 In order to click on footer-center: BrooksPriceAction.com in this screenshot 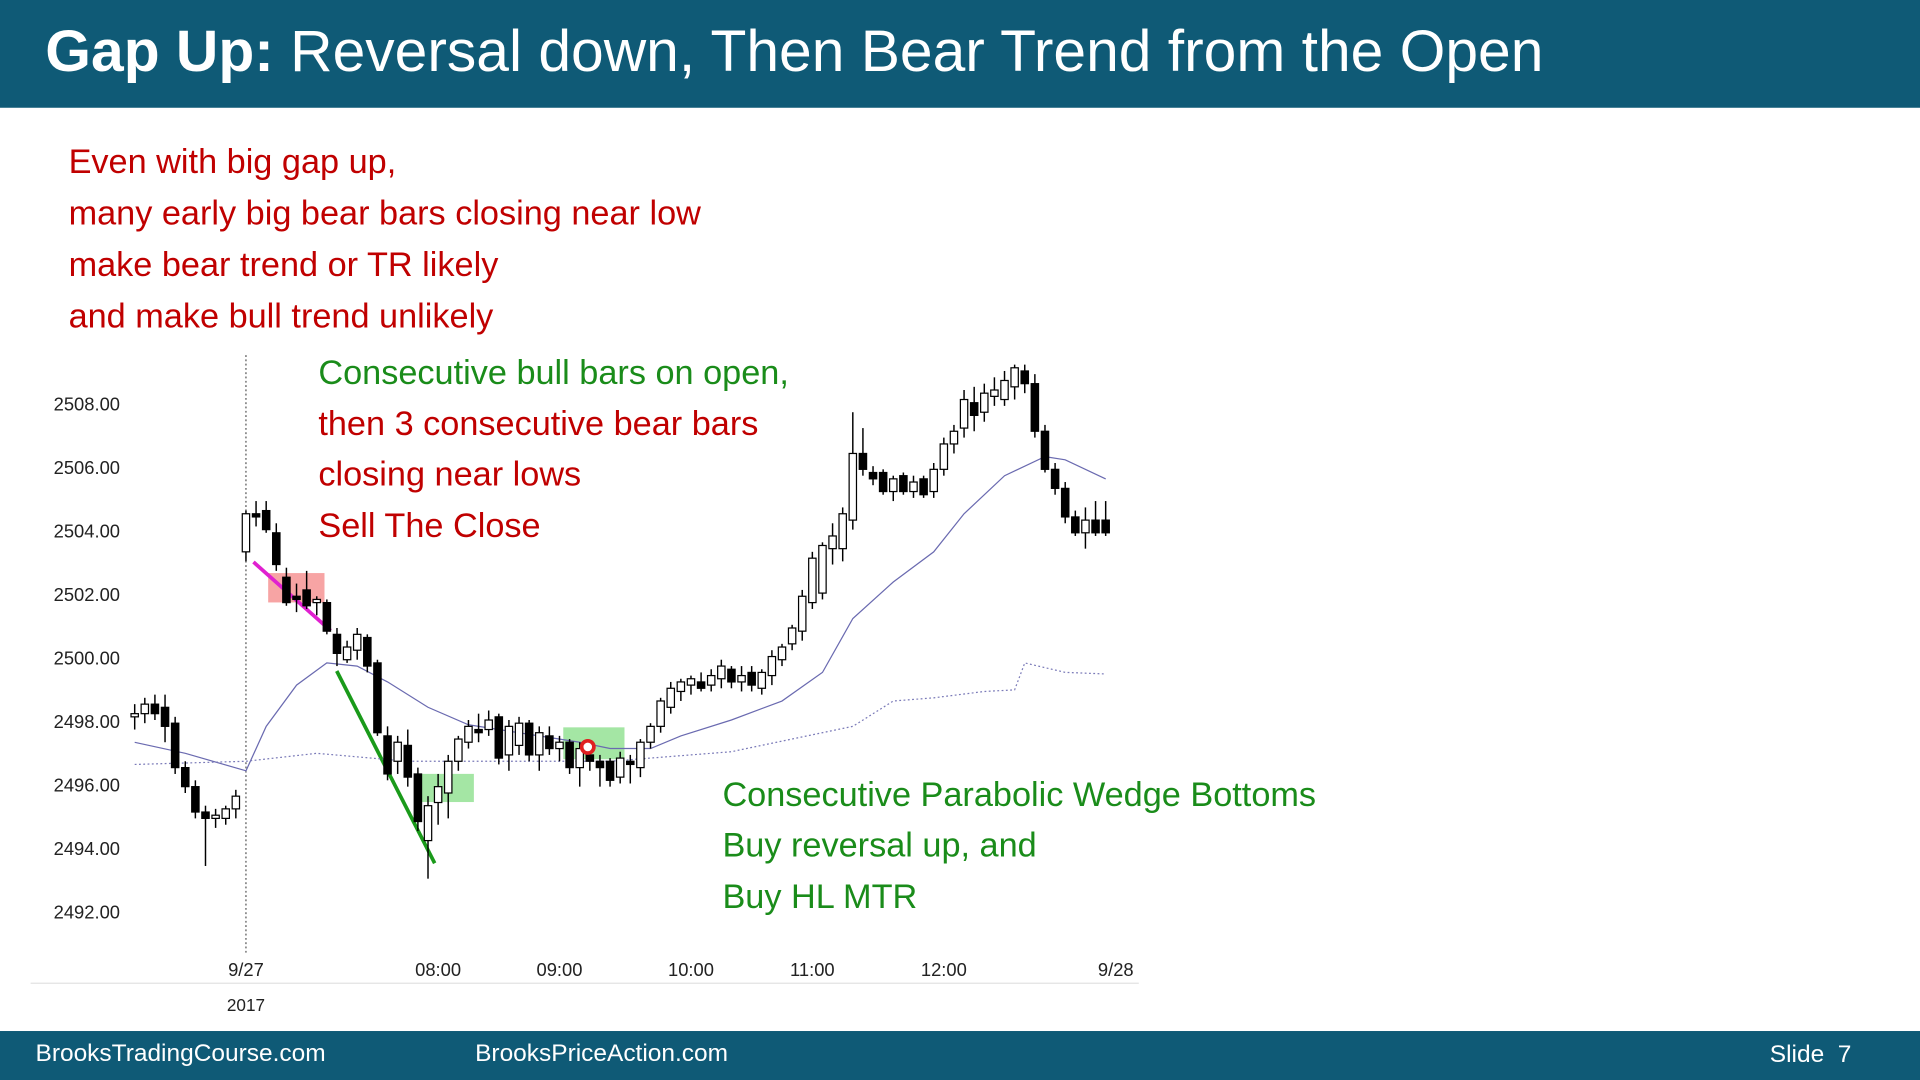, I will do `click(601, 1053)`.